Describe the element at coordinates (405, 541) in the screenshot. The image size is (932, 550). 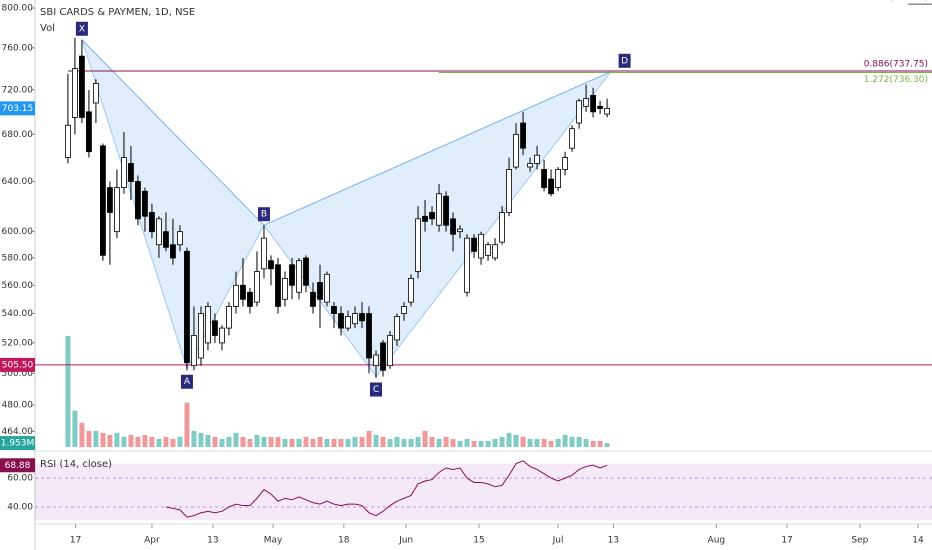
I see `x-tick-label: Jun` at that location.